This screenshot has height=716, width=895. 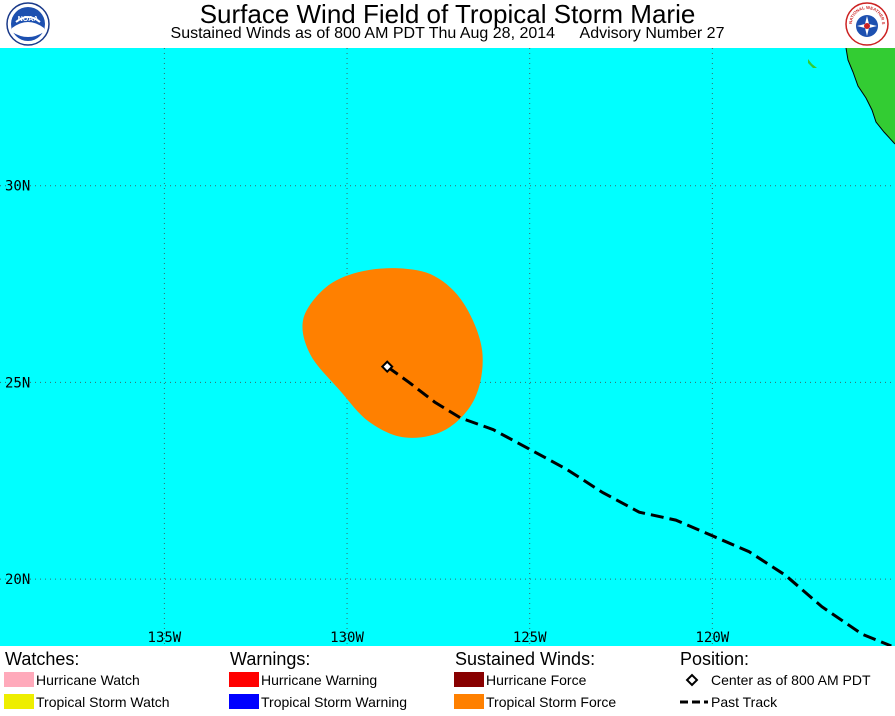 What do you see at coordinates (42, 659) in the screenshot?
I see `legend-watches-heading: Watches:` at bounding box center [42, 659].